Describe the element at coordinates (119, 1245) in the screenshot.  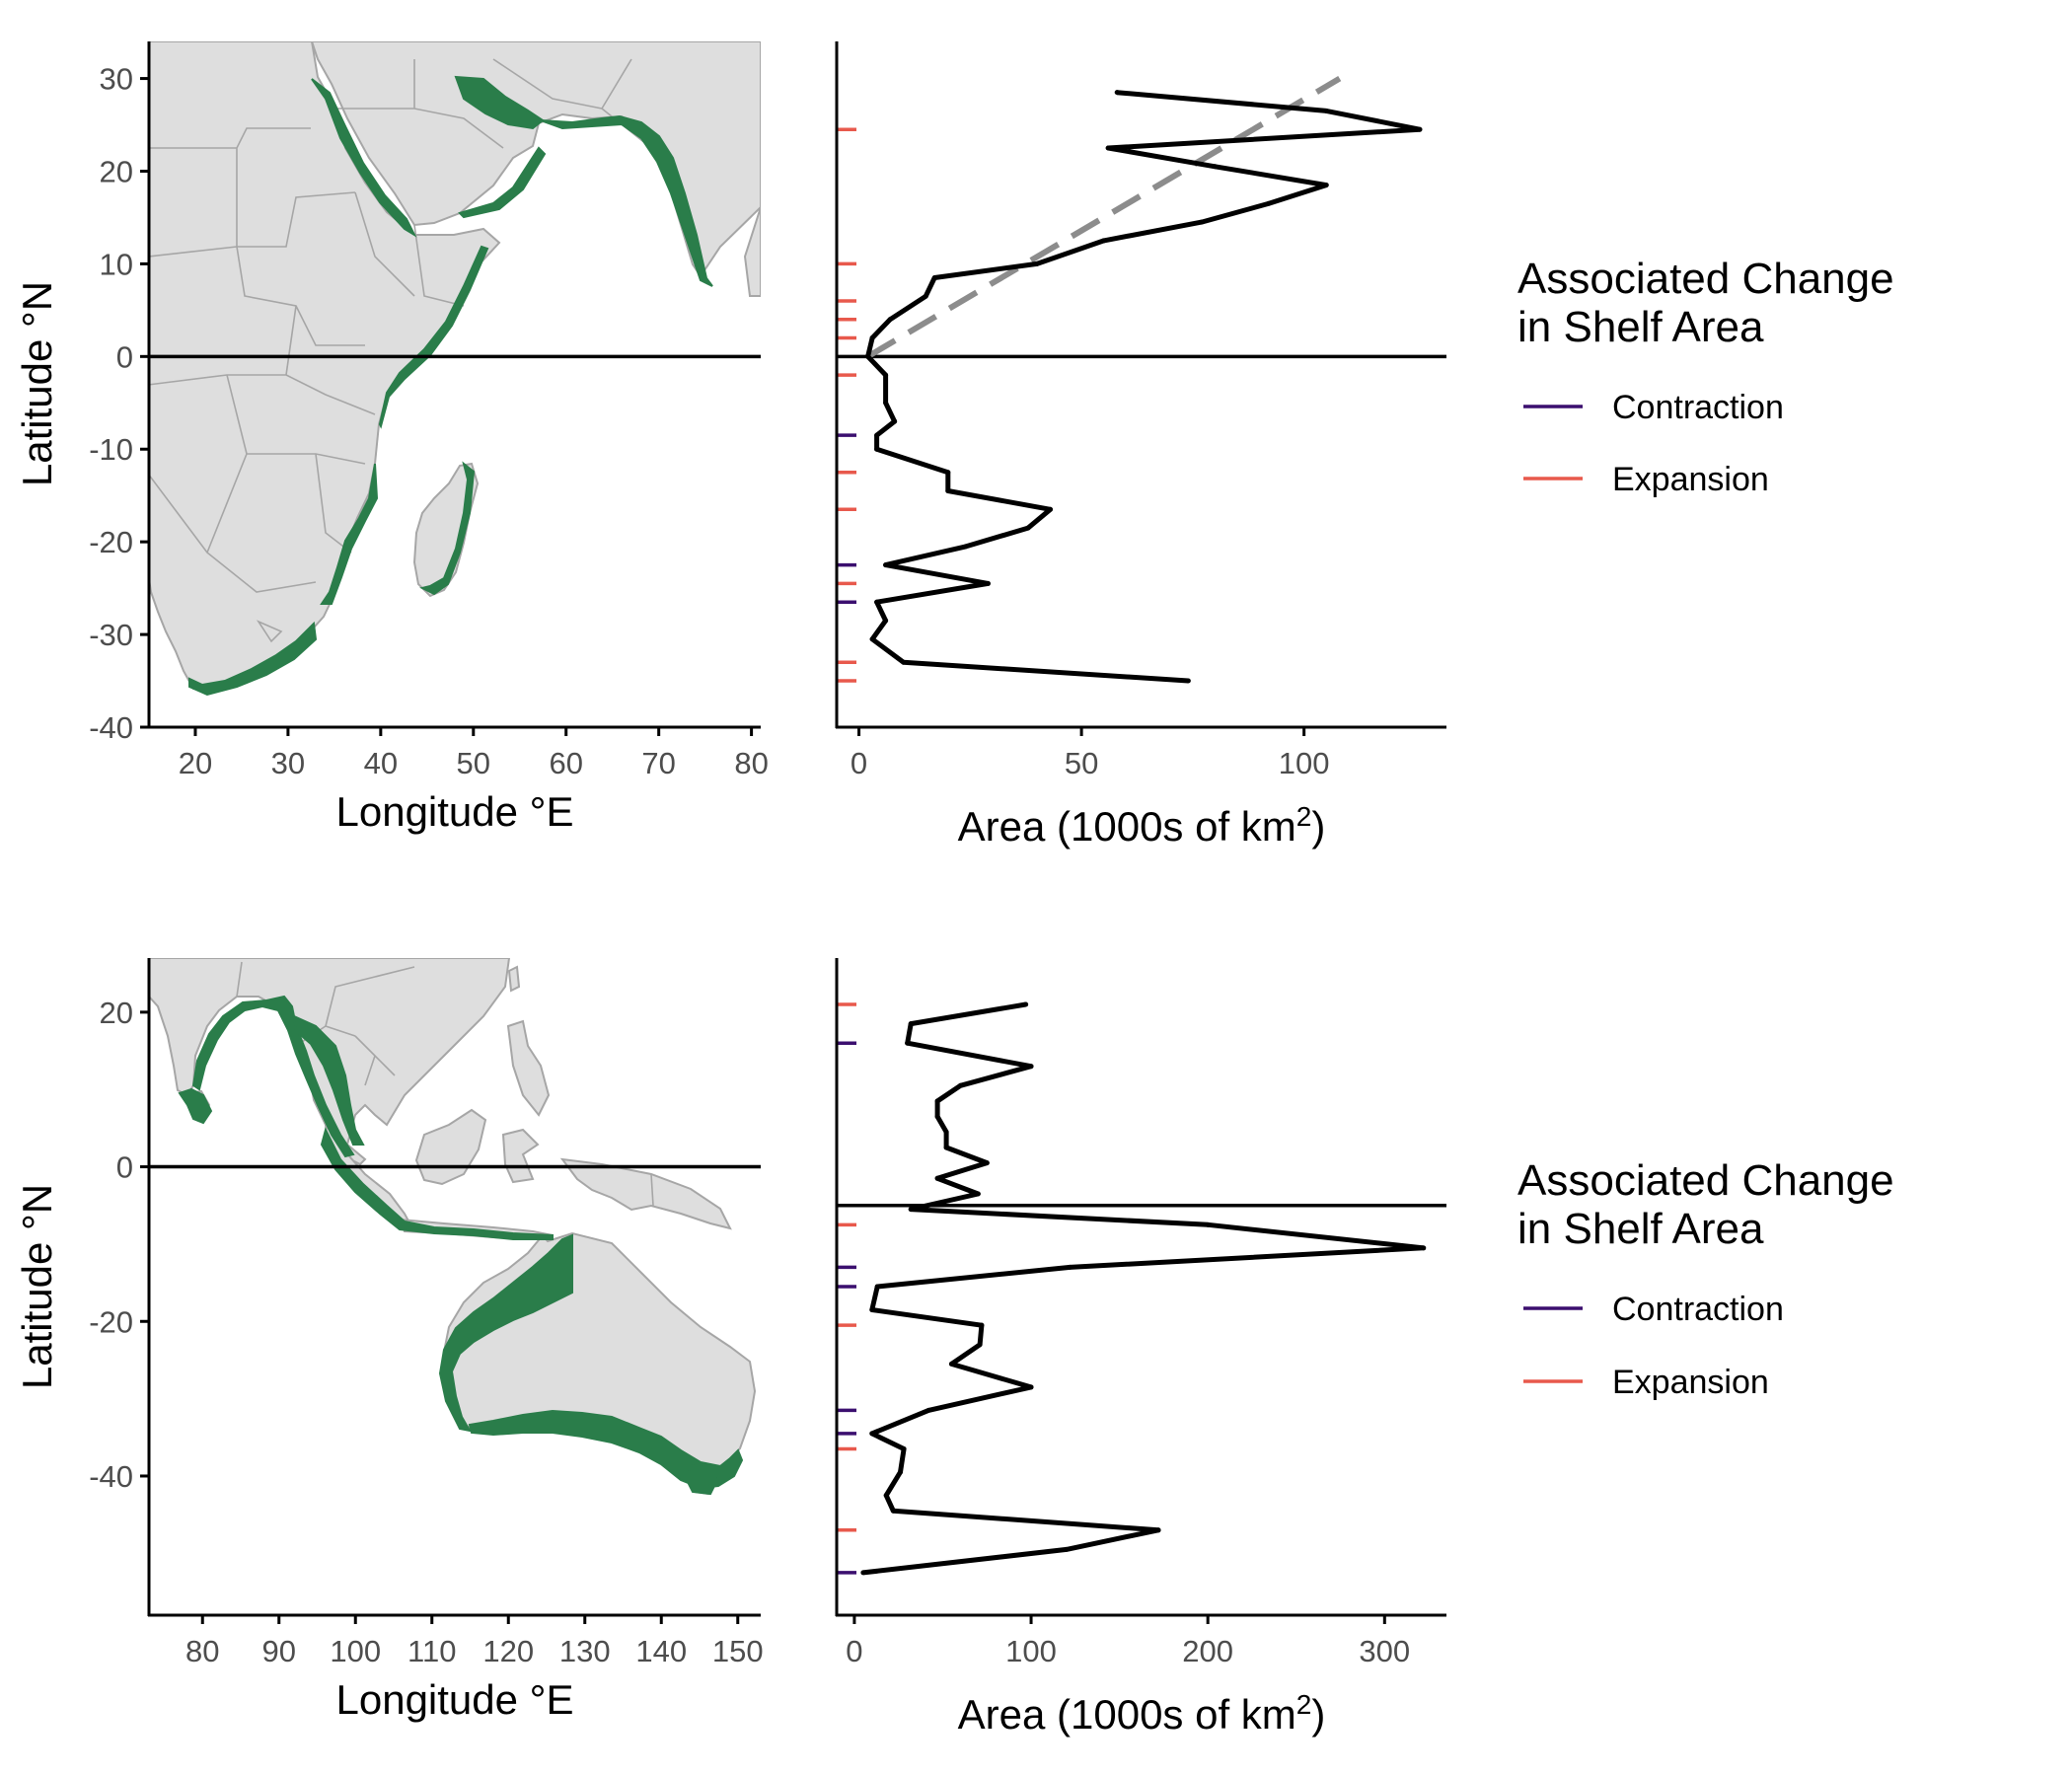
I see `map-east-y-ticks: 20 0 -20 -40` at that location.